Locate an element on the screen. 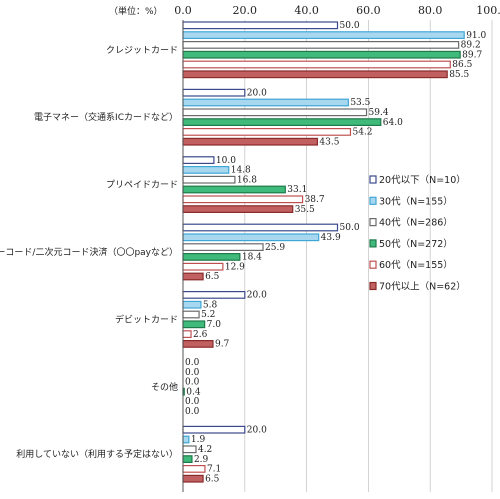 Image resolution: width=500 pixels, height=499 pixels. data-label: 18.4 is located at coordinates (252, 258).